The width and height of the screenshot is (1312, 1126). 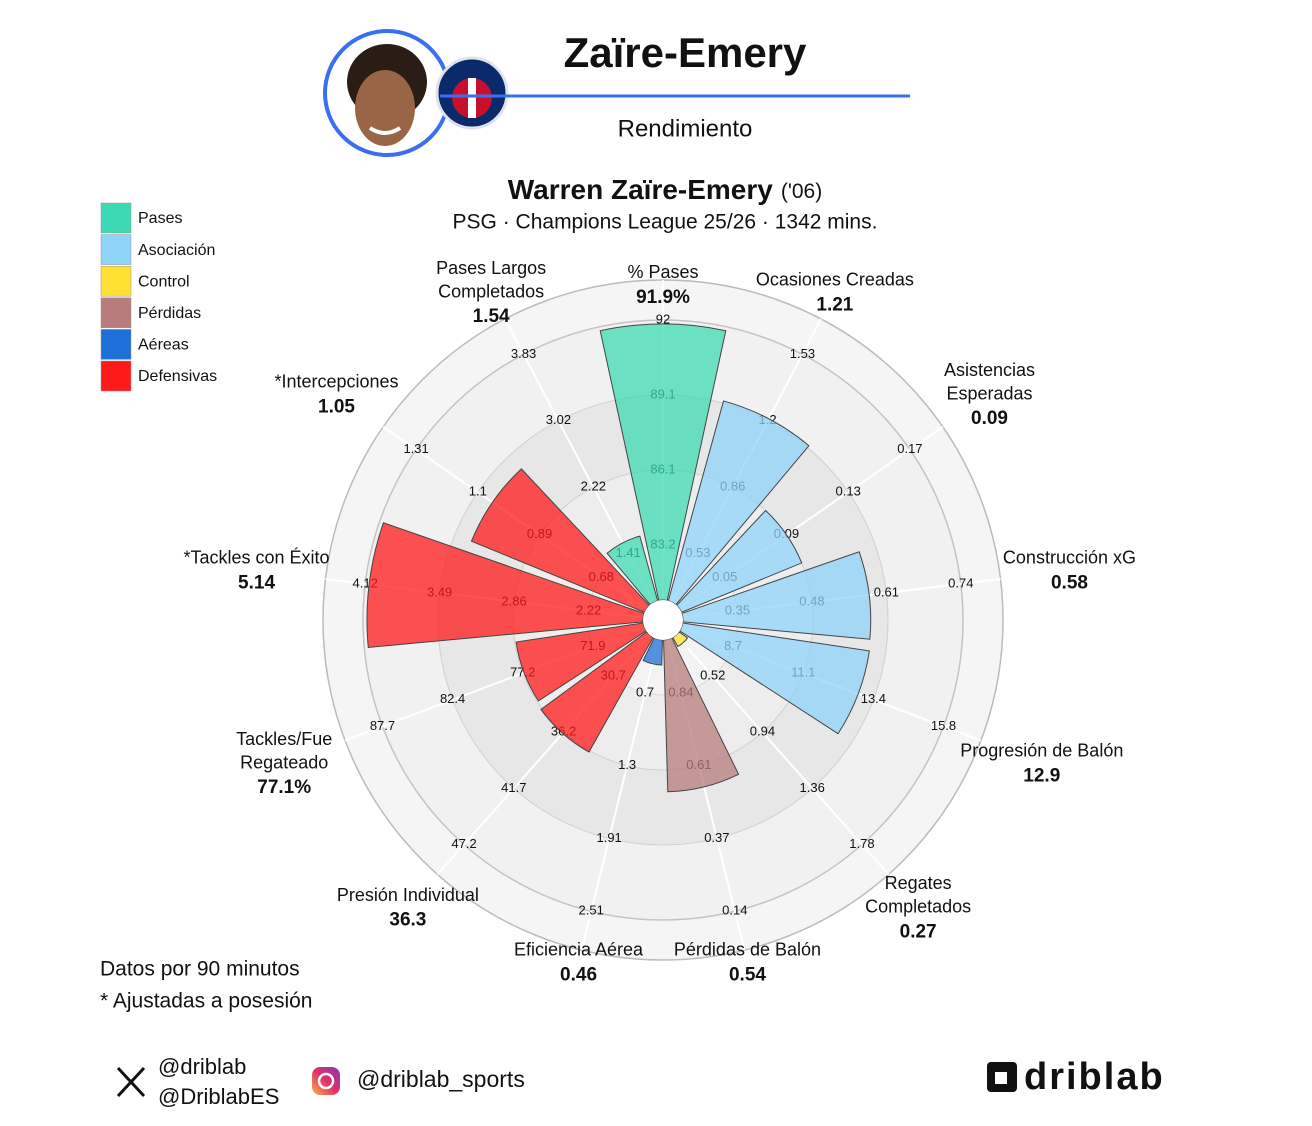 I want to click on slice-value: 5.14, so click(x=256, y=582).